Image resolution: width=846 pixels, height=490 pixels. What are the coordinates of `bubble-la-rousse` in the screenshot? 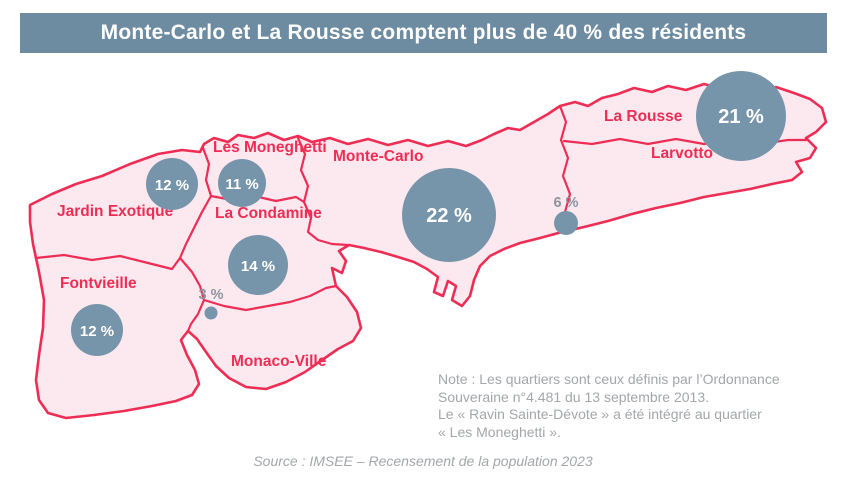 It's located at (741, 116).